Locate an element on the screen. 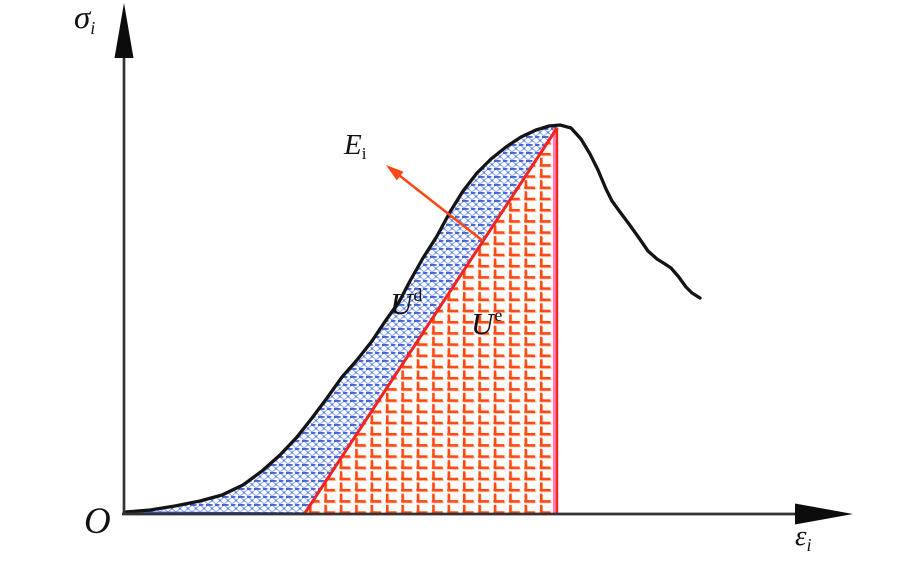 The image size is (921, 563). epsilon-symbol: ε is located at coordinates (801, 536).